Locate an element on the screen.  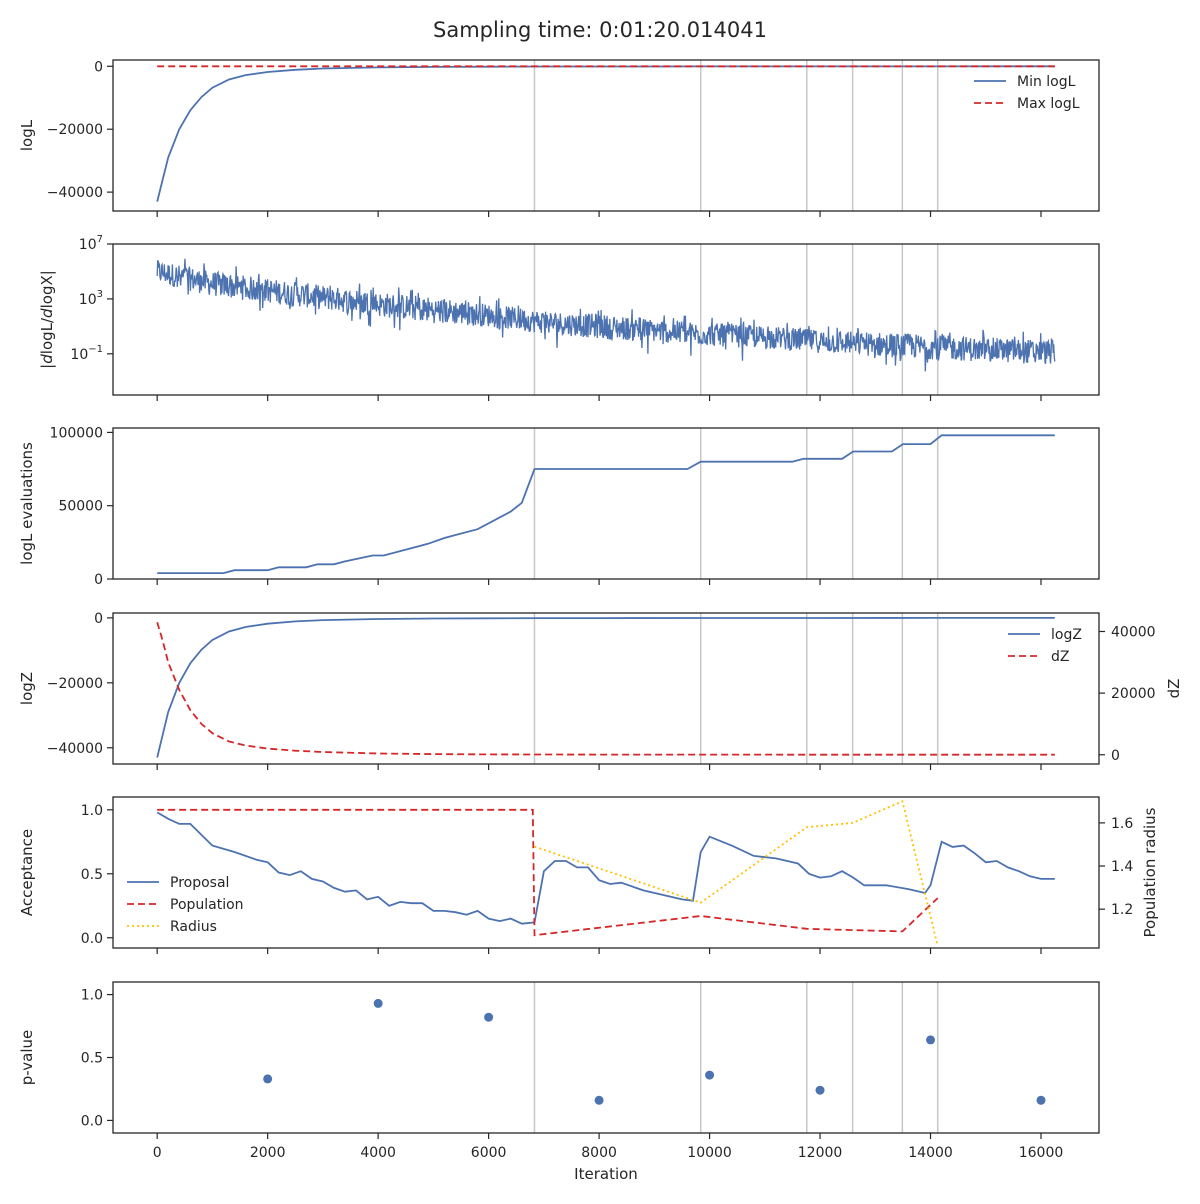
series-logz is located at coordinates (605, 687).